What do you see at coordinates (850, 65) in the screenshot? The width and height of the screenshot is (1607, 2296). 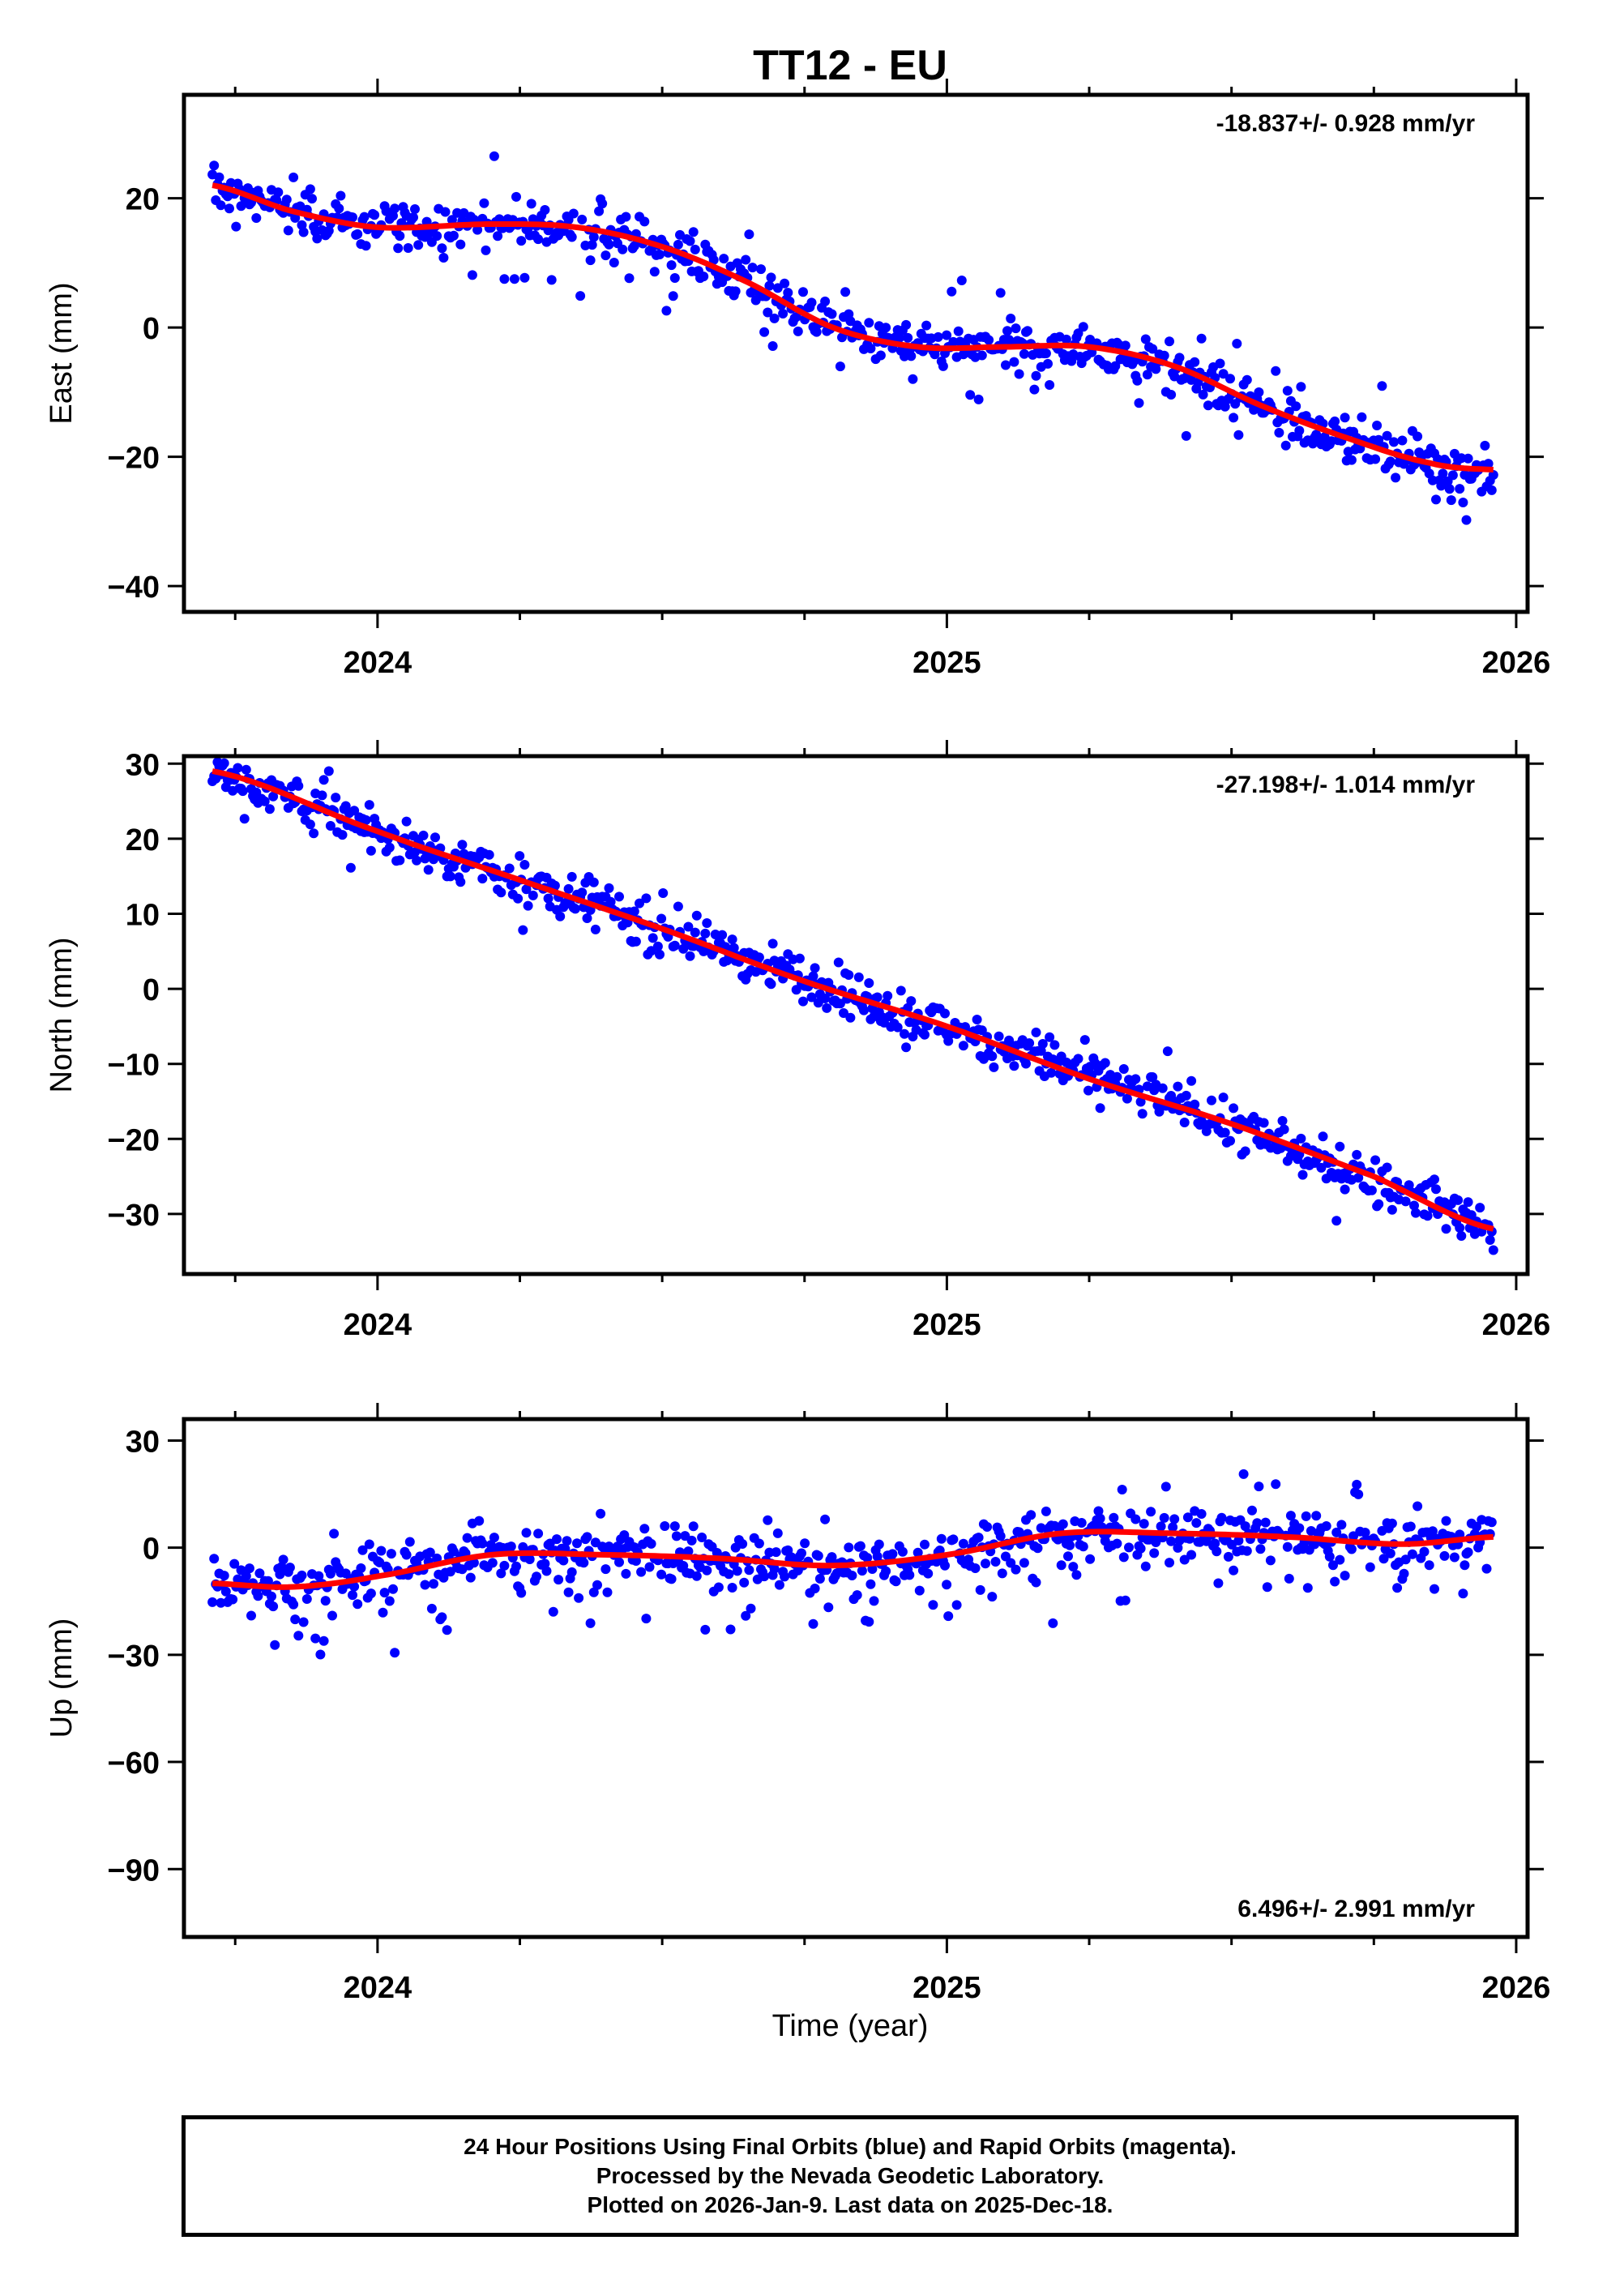 I see `chart-title: TT12 - EU` at bounding box center [850, 65].